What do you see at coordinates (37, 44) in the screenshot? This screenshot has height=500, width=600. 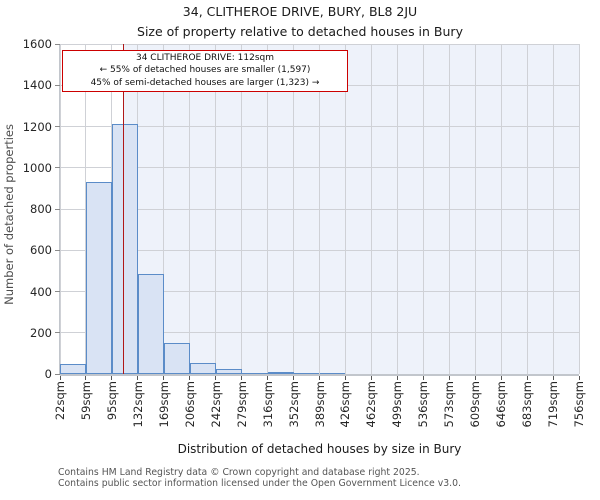 I see `y-tick-label: 1600` at bounding box center [37, 44].